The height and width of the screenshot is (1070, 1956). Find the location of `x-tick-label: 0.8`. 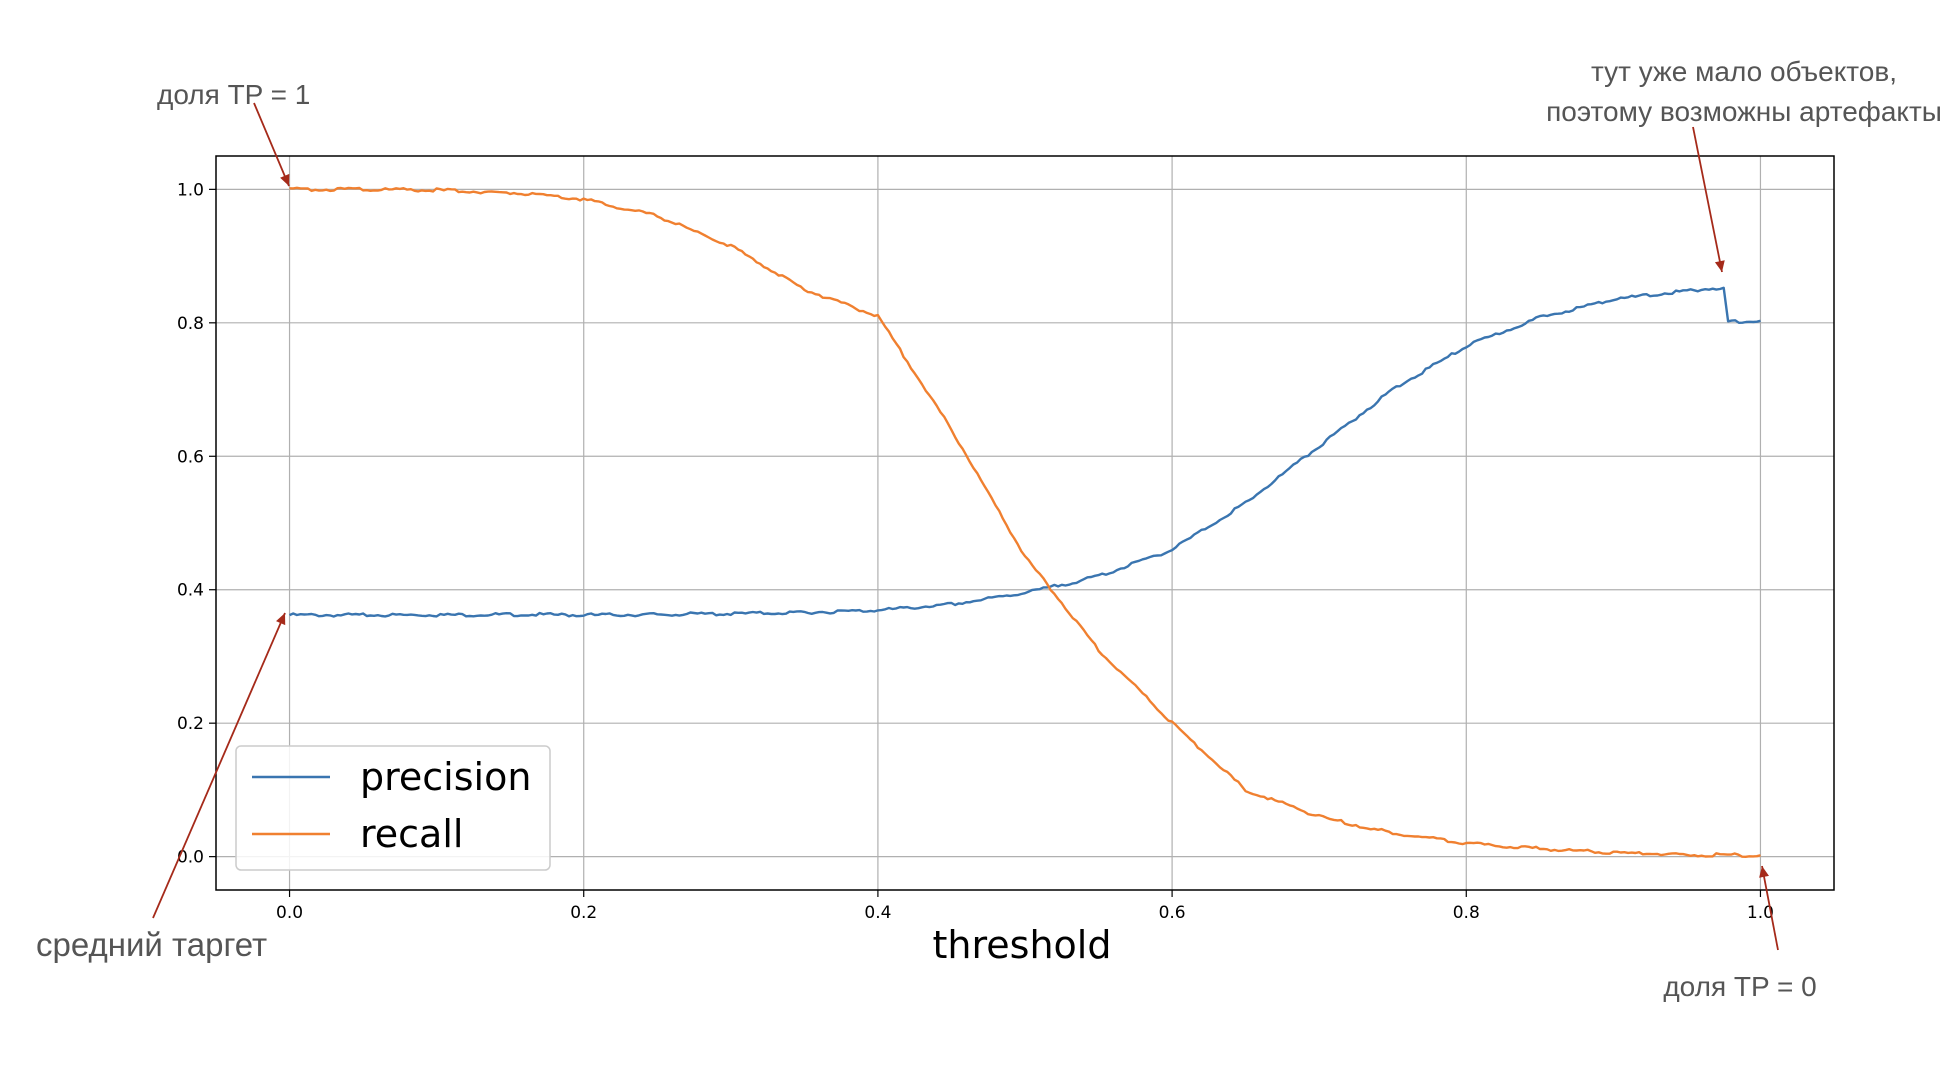

x-tick-label: 0.8 is located at coordinates (1466, 913).